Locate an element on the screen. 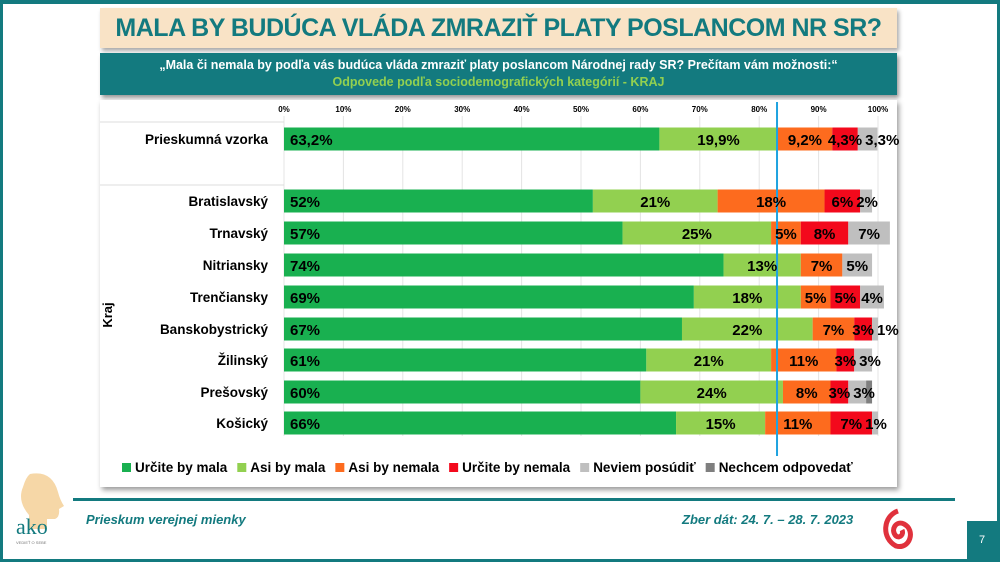 The height and width of the screenshot is (562, 1000). data-label: 69% is located at coordinates (305, 298).